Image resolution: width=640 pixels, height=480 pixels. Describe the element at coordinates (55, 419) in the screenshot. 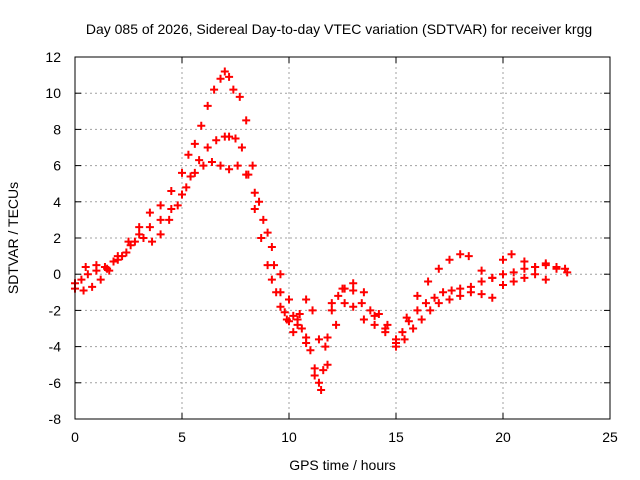

I see `y-tick-label: -8` at that location.